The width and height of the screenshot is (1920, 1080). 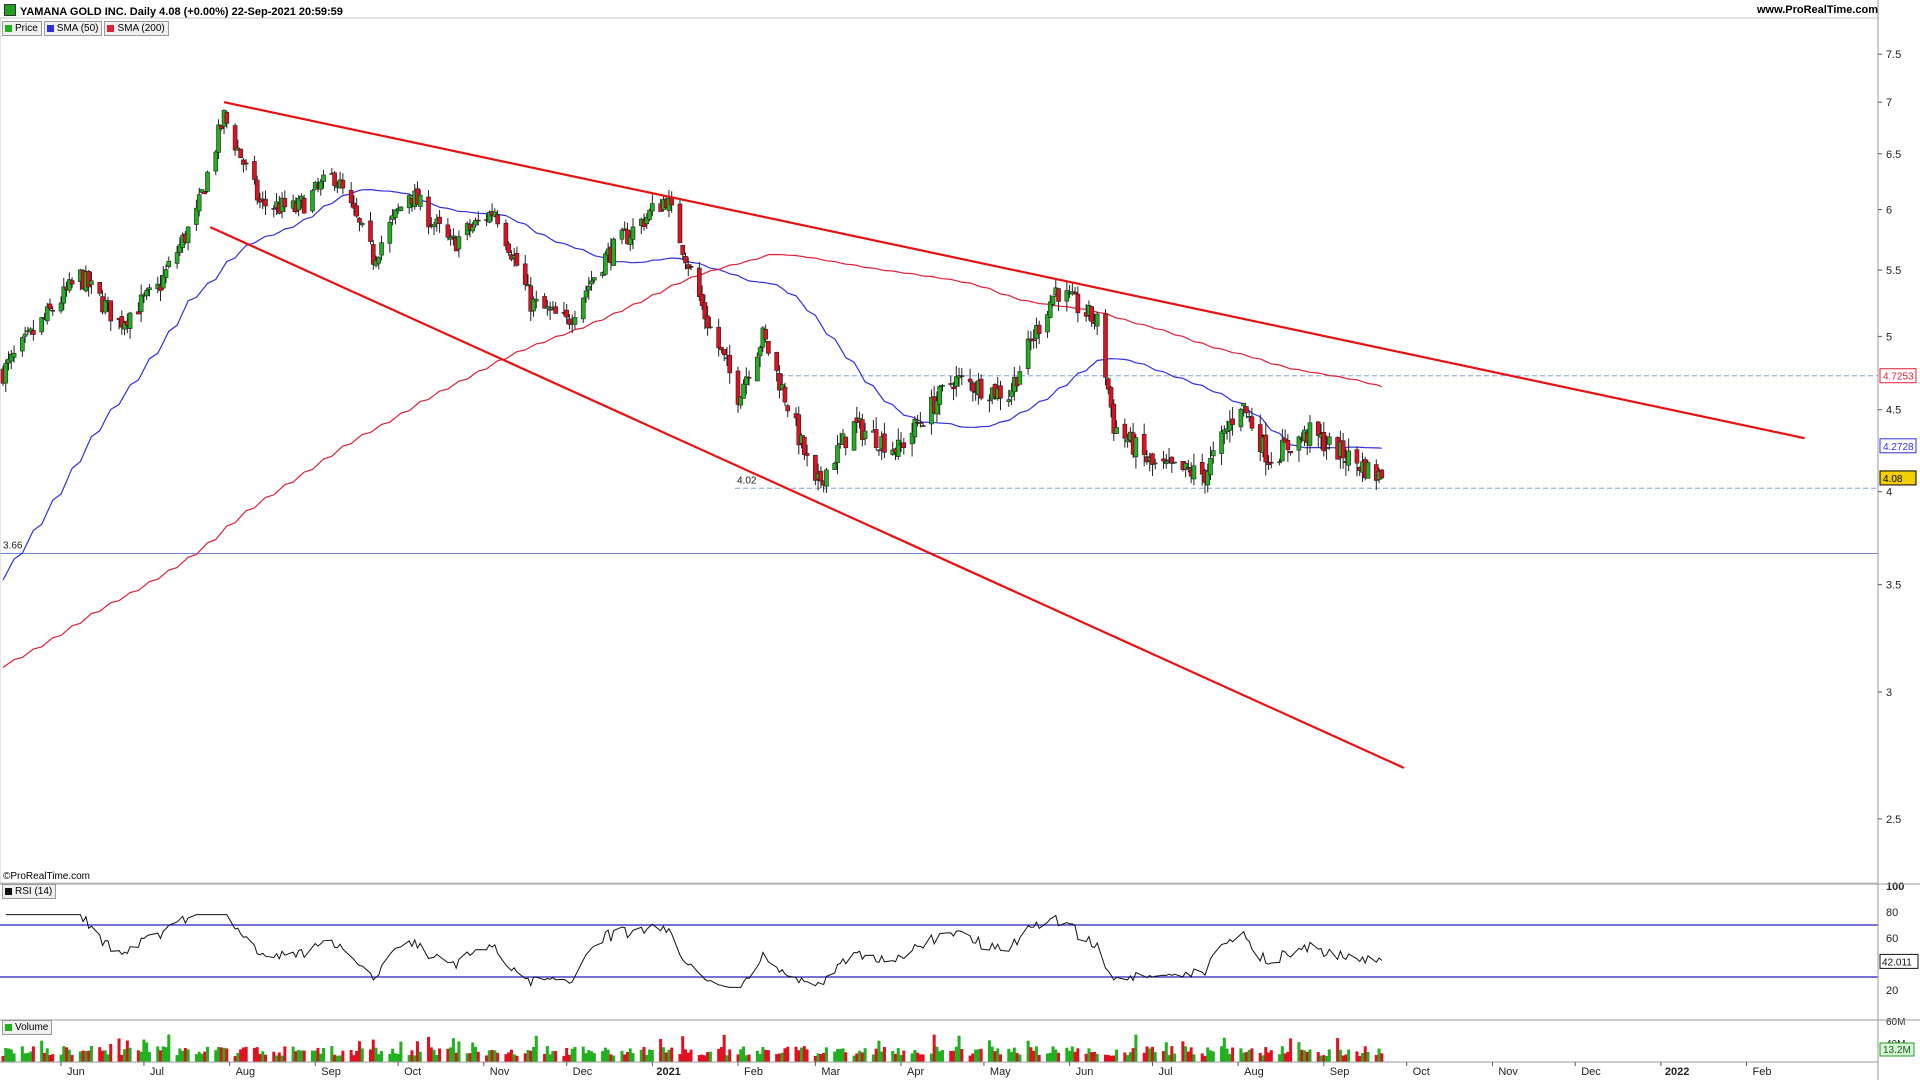 I want to click on legend-volume: Volume, so click(x=27, y=1027).